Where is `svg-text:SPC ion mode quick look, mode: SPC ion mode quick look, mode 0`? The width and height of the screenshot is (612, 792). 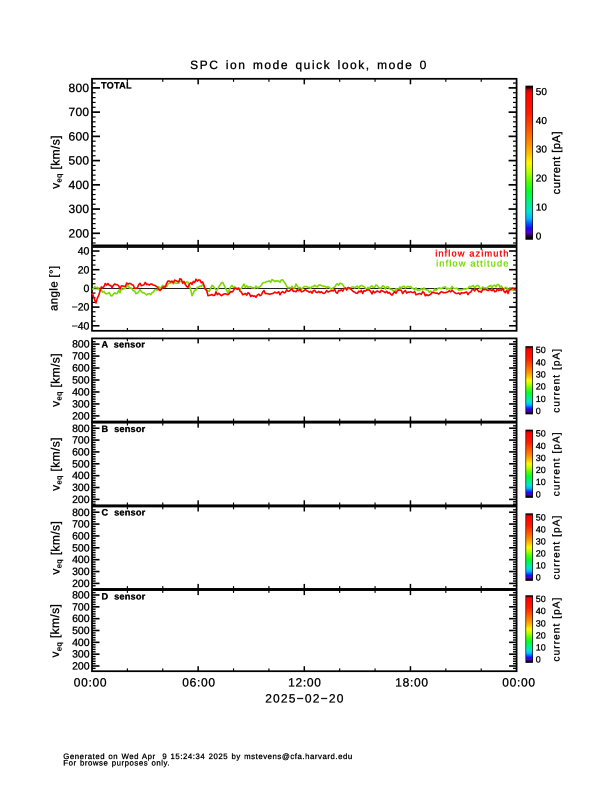
svg-text:SPC ion mode quick look, mode: SPC ion mode quick look, mode 0 is located at coordinates (309, 65).